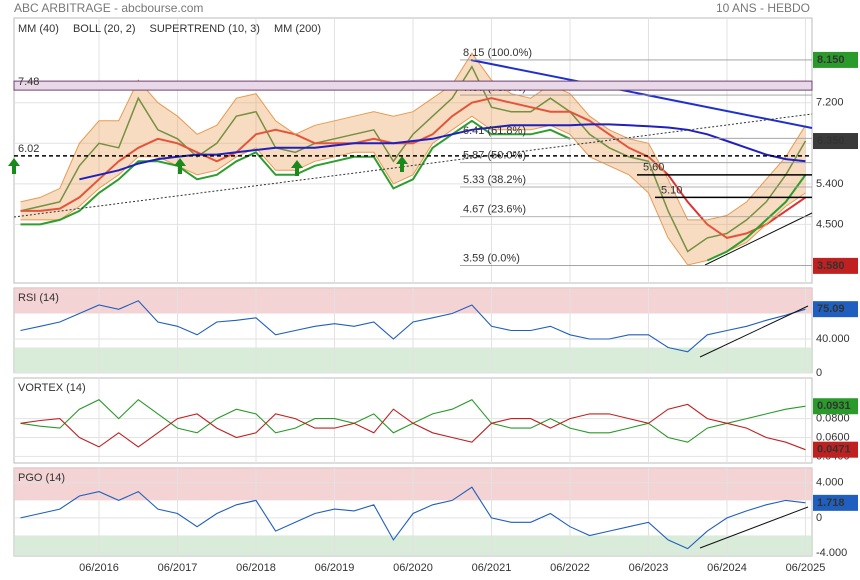 This screenshot has width=860, height=580. I want to click on fib-label: 6.41 (61.8%), so click(494, 131).